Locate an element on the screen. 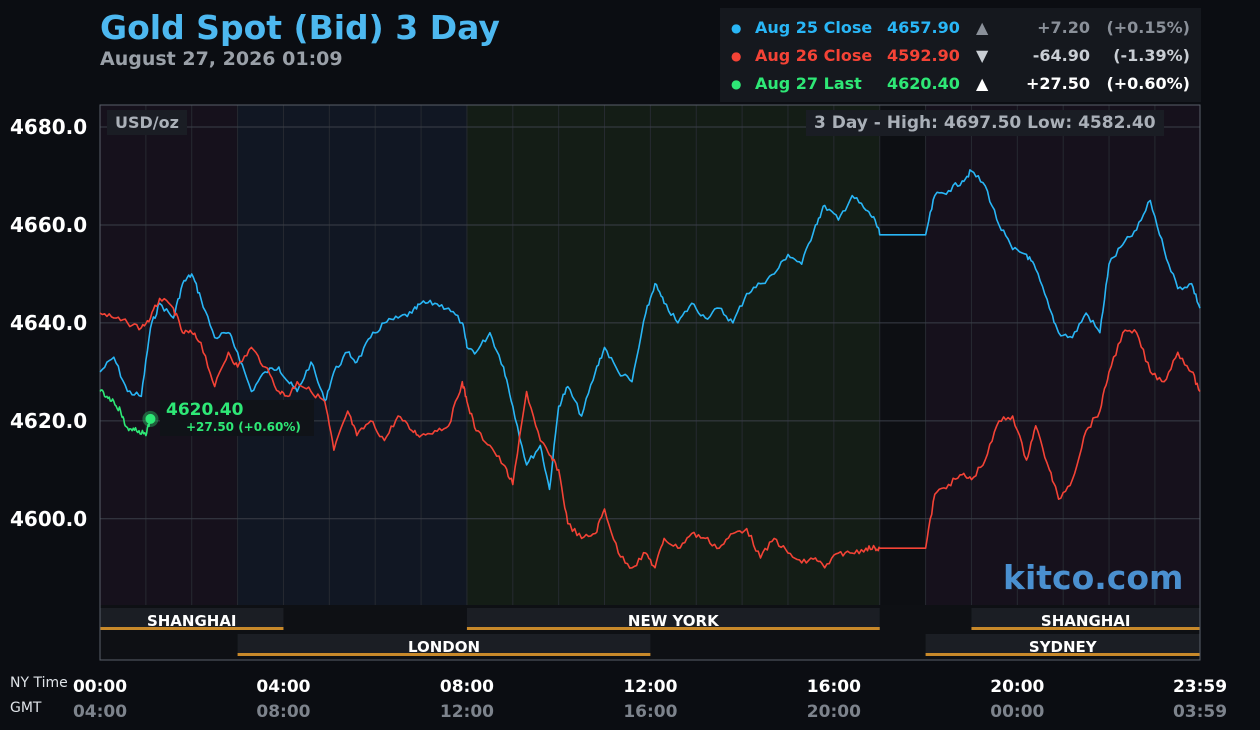  x-tick-label-ny: 23:59 is located at coordinates (1200, 687).